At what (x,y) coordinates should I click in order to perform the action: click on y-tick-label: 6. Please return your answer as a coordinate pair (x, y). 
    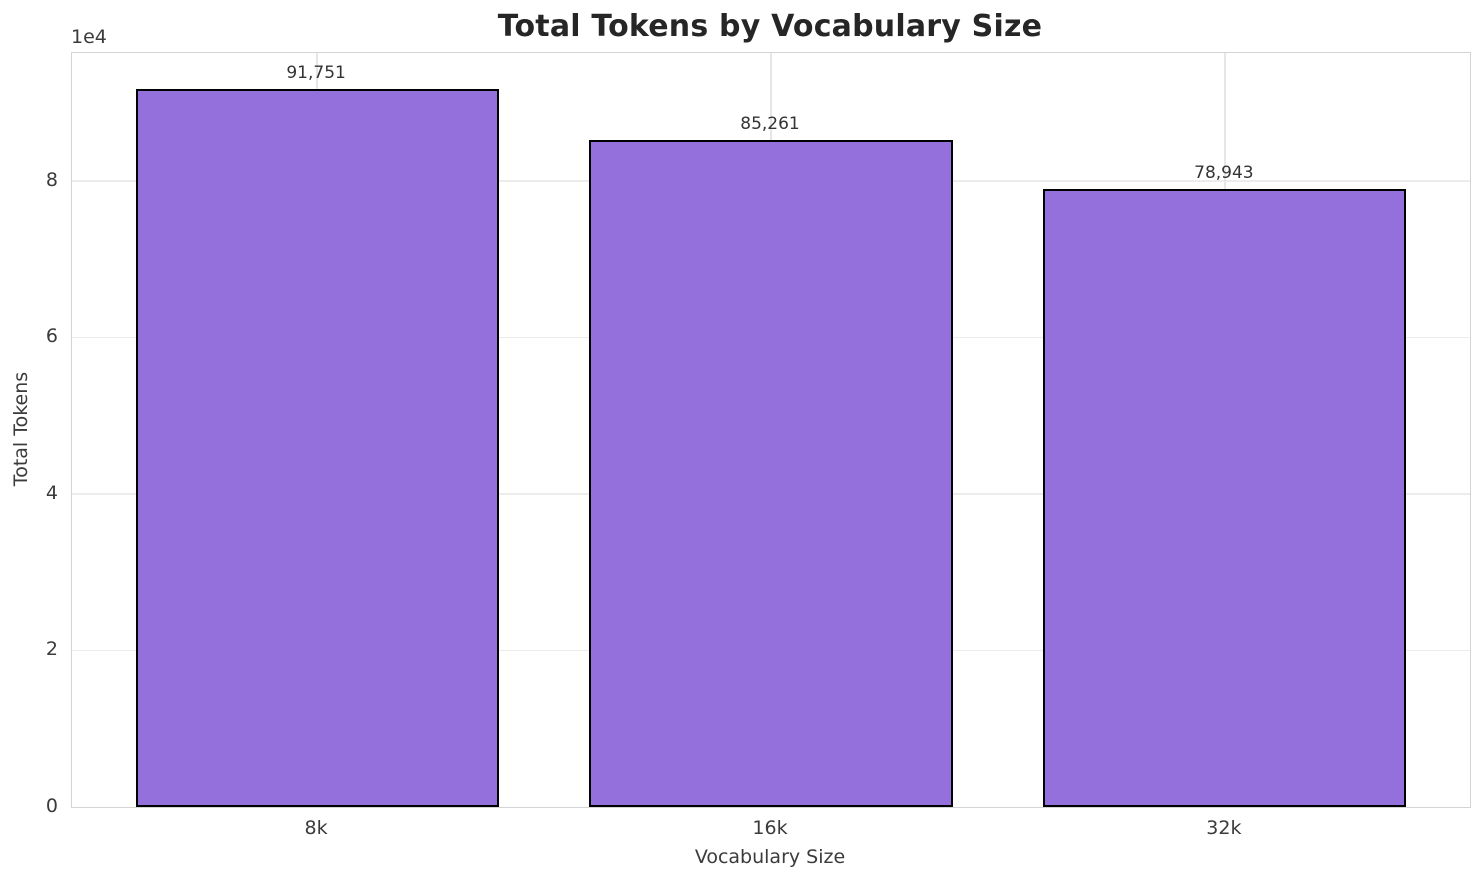
    Looking at the image, I should click on (51, 336).